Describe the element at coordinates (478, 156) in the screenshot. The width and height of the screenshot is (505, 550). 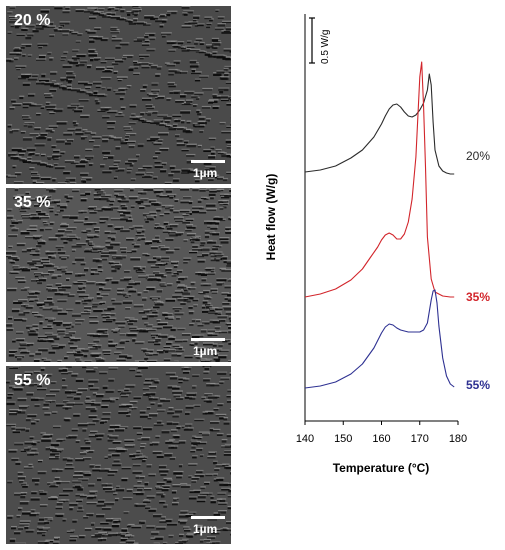
I see `series-label-20pct: 20%` at that location.